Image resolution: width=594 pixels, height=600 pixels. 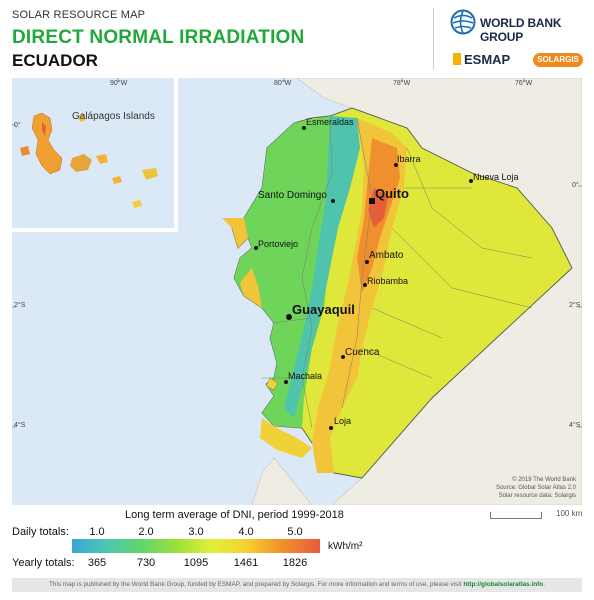 I want to click on city-riobamba: Riobamba, so click(x=388, y=281).